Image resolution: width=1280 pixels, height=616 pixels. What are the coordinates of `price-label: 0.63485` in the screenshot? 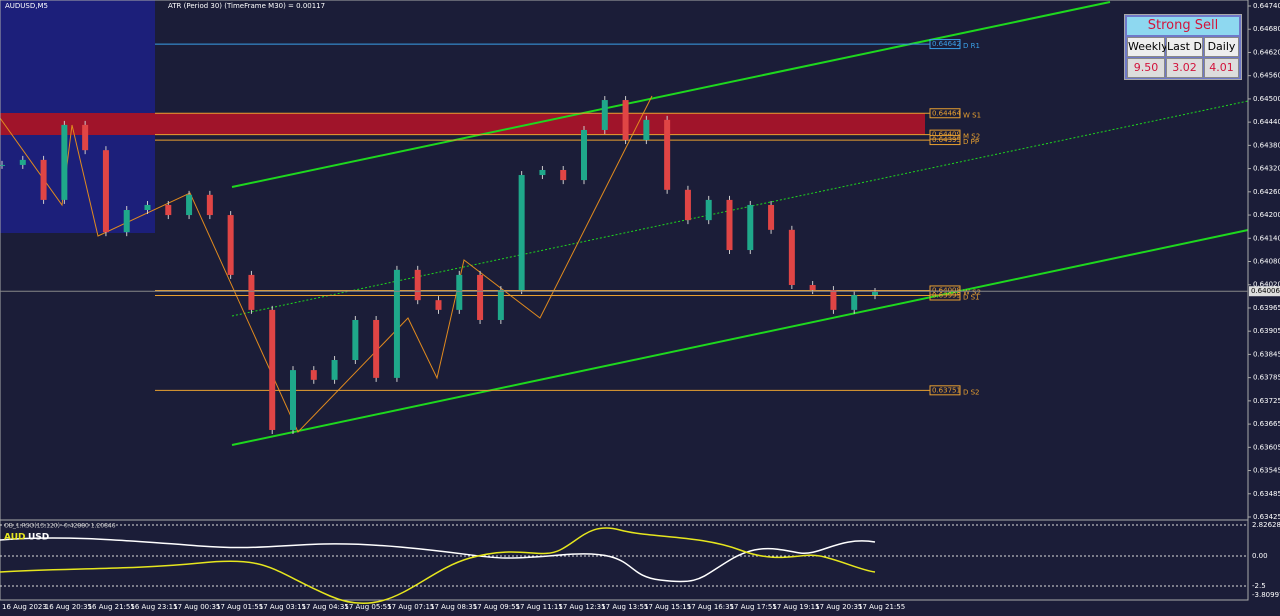 It's located at (1266, 494).